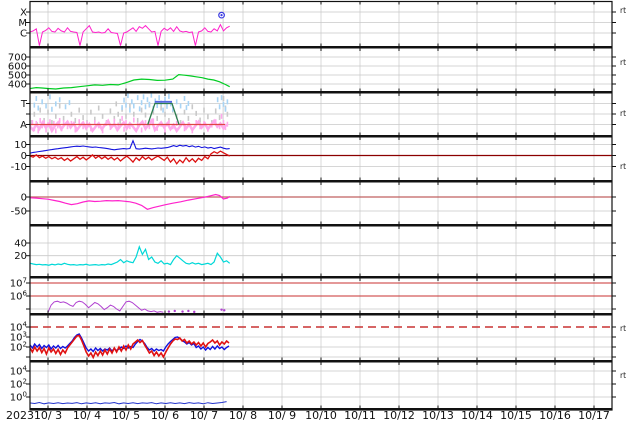 The width and height of the screenshot is (634, 424). Describe the element at coordinates (477, 415) in the screenshot. I see `x-tick-label: 10/14` at that location.